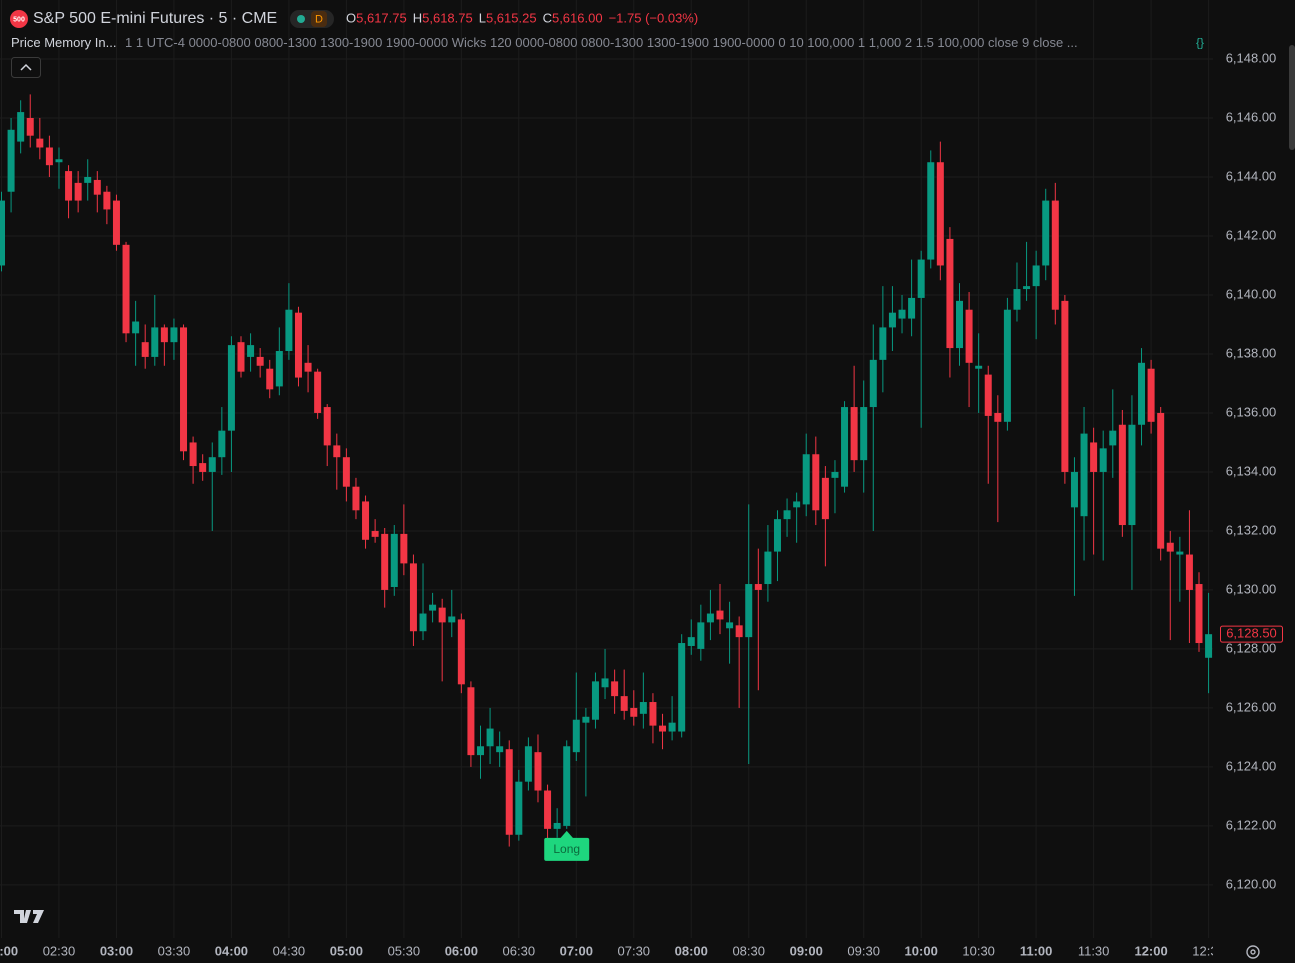  What do you see at coordinates (1251, 647) in the screenshot?
I see `y-tick-label: 6,128.00` at bounding box center [1251, 647].